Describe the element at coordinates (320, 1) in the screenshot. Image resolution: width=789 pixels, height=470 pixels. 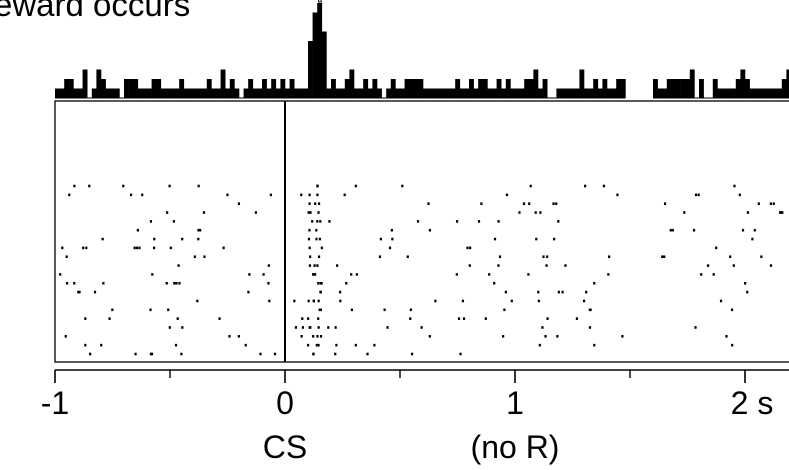
I see `histogram-peak-cap` at that location.